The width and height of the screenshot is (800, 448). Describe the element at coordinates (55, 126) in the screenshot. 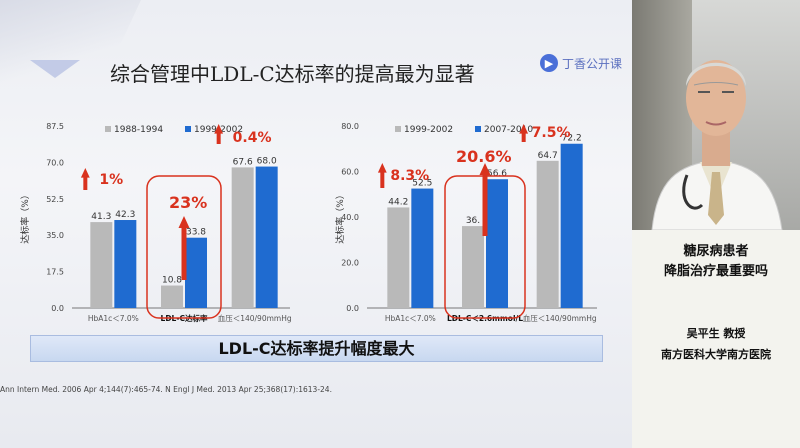

I see `y-tick-label: 87.5` at that location.